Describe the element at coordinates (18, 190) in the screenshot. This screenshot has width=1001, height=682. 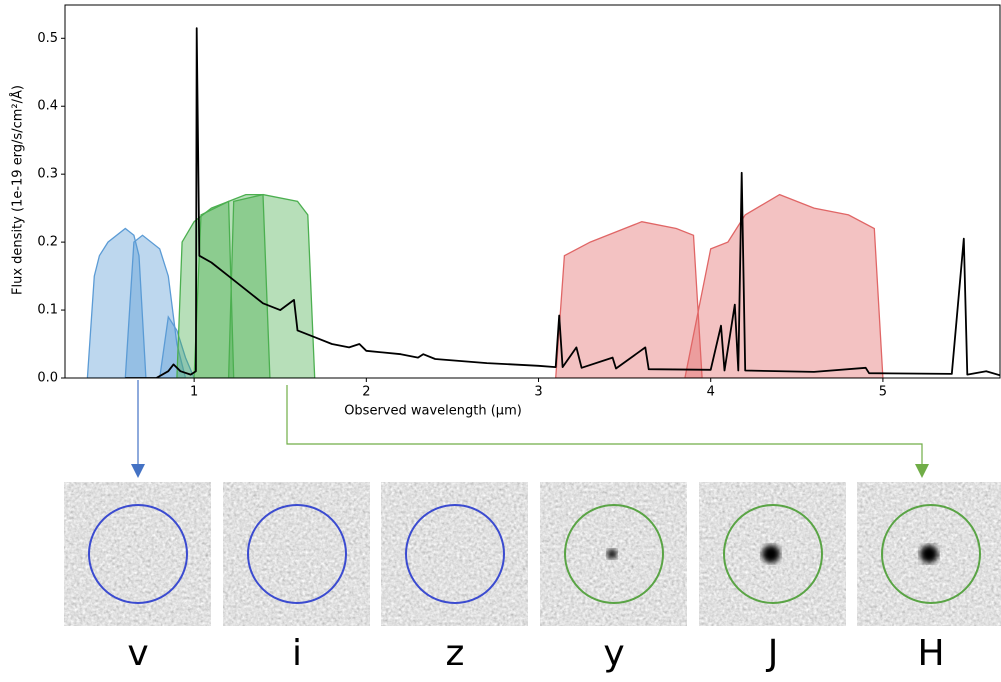
I see `y-axis-label: Flux density (1e-19 erg/s/cm²/Å)` at that location.